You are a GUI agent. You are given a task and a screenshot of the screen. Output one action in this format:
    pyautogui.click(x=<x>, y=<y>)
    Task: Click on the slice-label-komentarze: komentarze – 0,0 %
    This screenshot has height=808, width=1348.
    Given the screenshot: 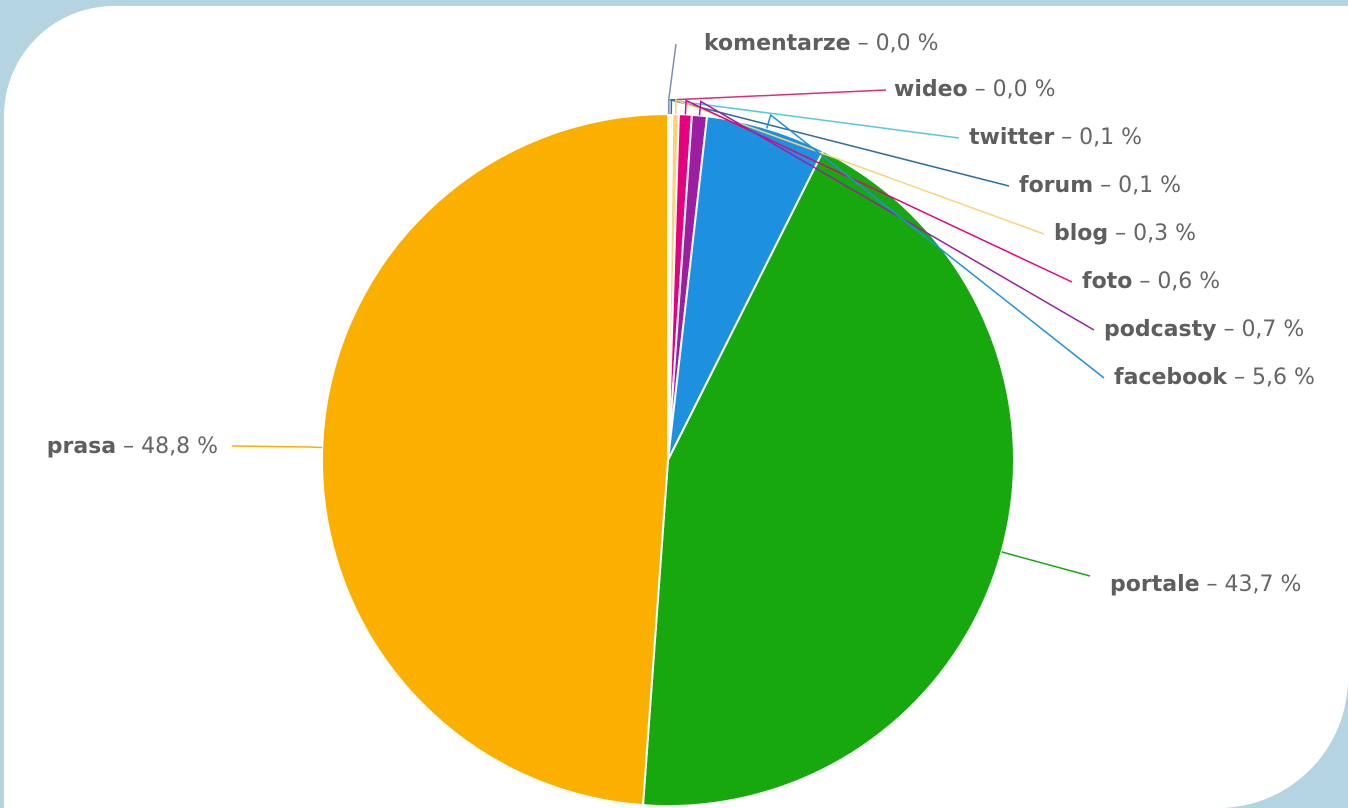 What is the action you would take?
    pyautogui.click(x=821, y=43)
    